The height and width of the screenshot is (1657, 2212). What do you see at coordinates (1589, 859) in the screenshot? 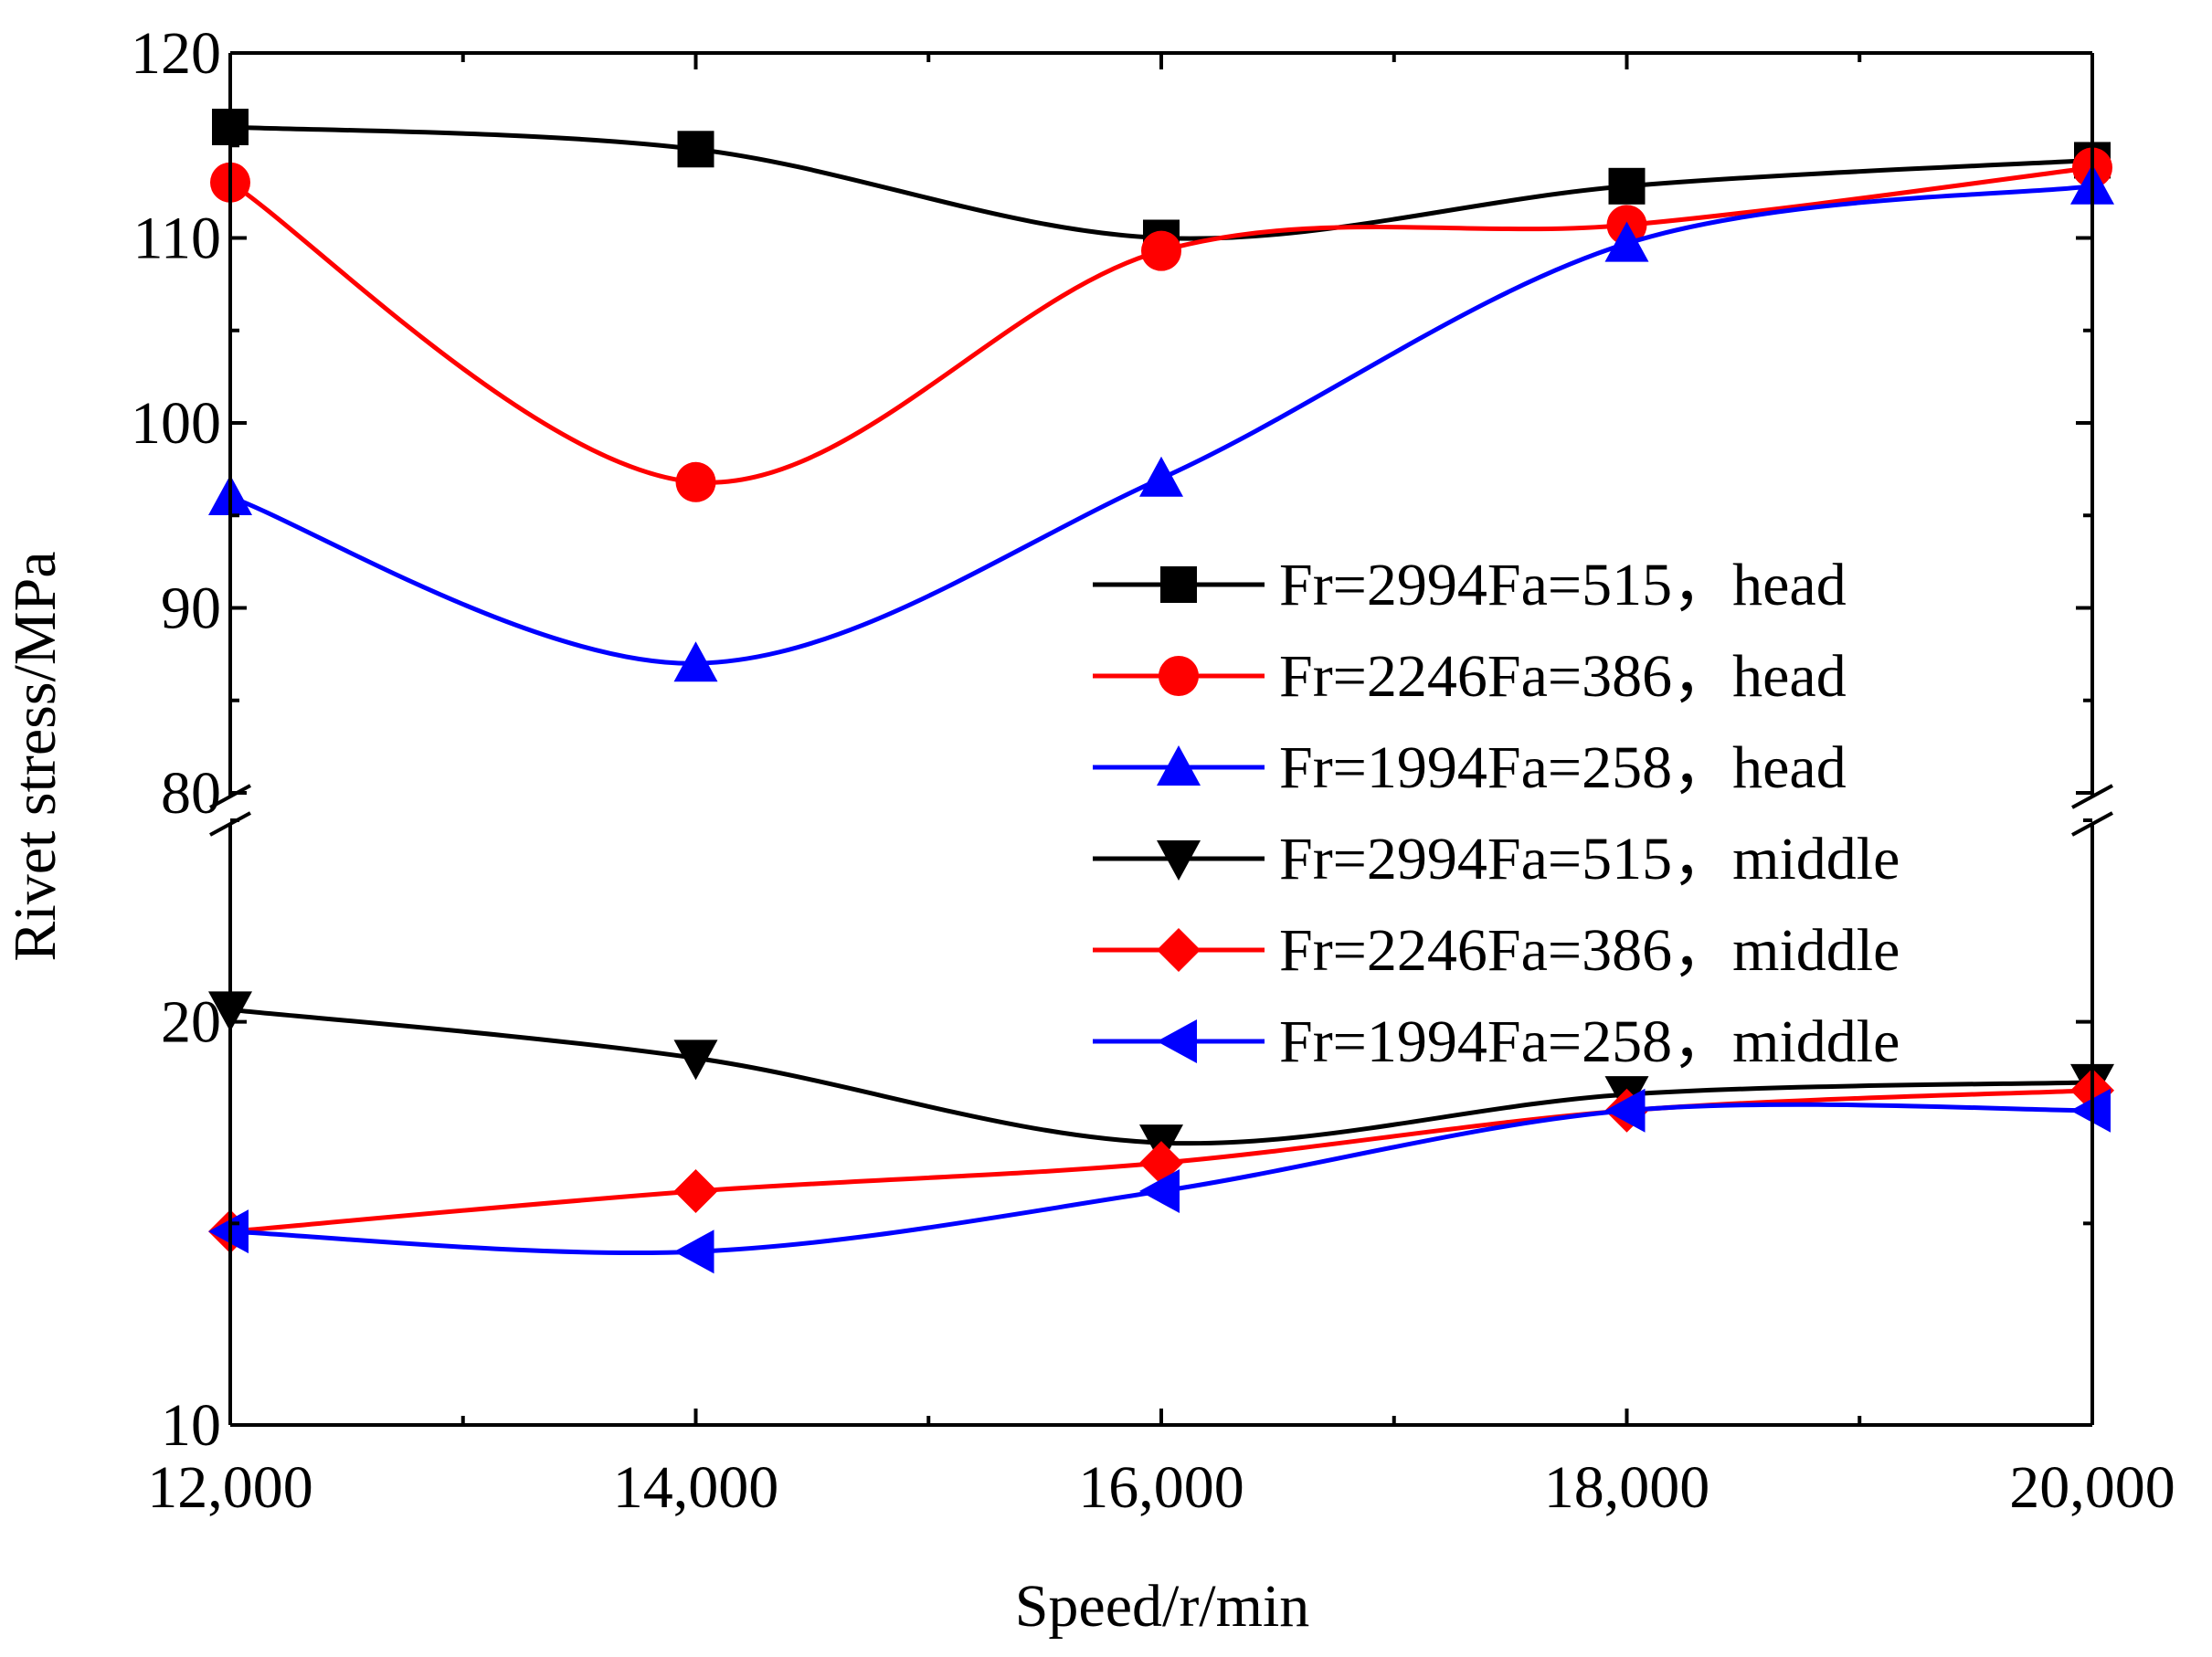
I see `legend-label: Fr=2994Fa=515，middle` at bounding box center [1589, 859].